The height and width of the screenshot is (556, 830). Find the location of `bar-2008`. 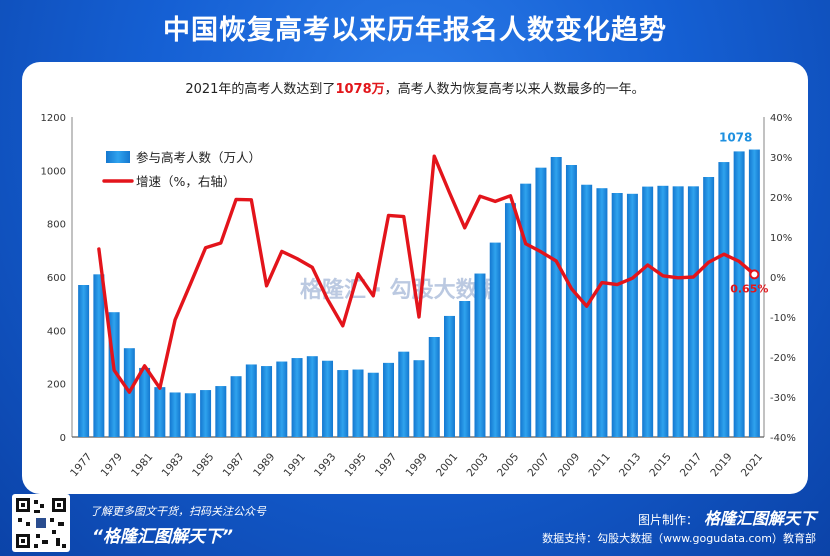

bar-2008 is located at coordinates (556, 297).